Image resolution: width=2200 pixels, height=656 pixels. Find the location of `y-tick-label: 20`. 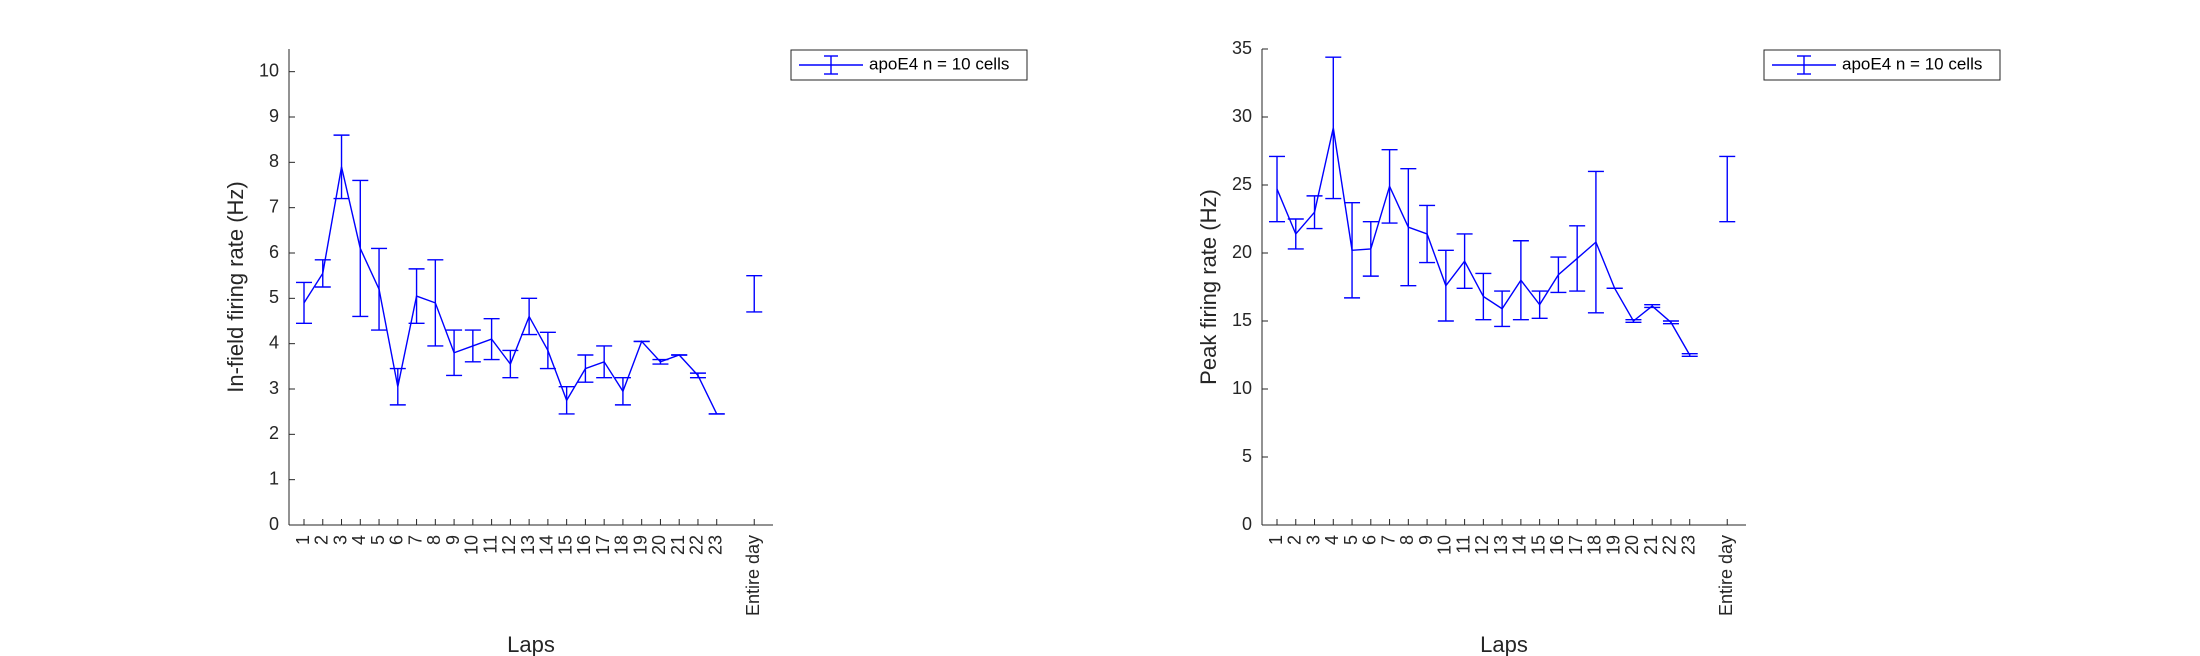

y-tick-label: 20 is located at coordinates (1242, 252).